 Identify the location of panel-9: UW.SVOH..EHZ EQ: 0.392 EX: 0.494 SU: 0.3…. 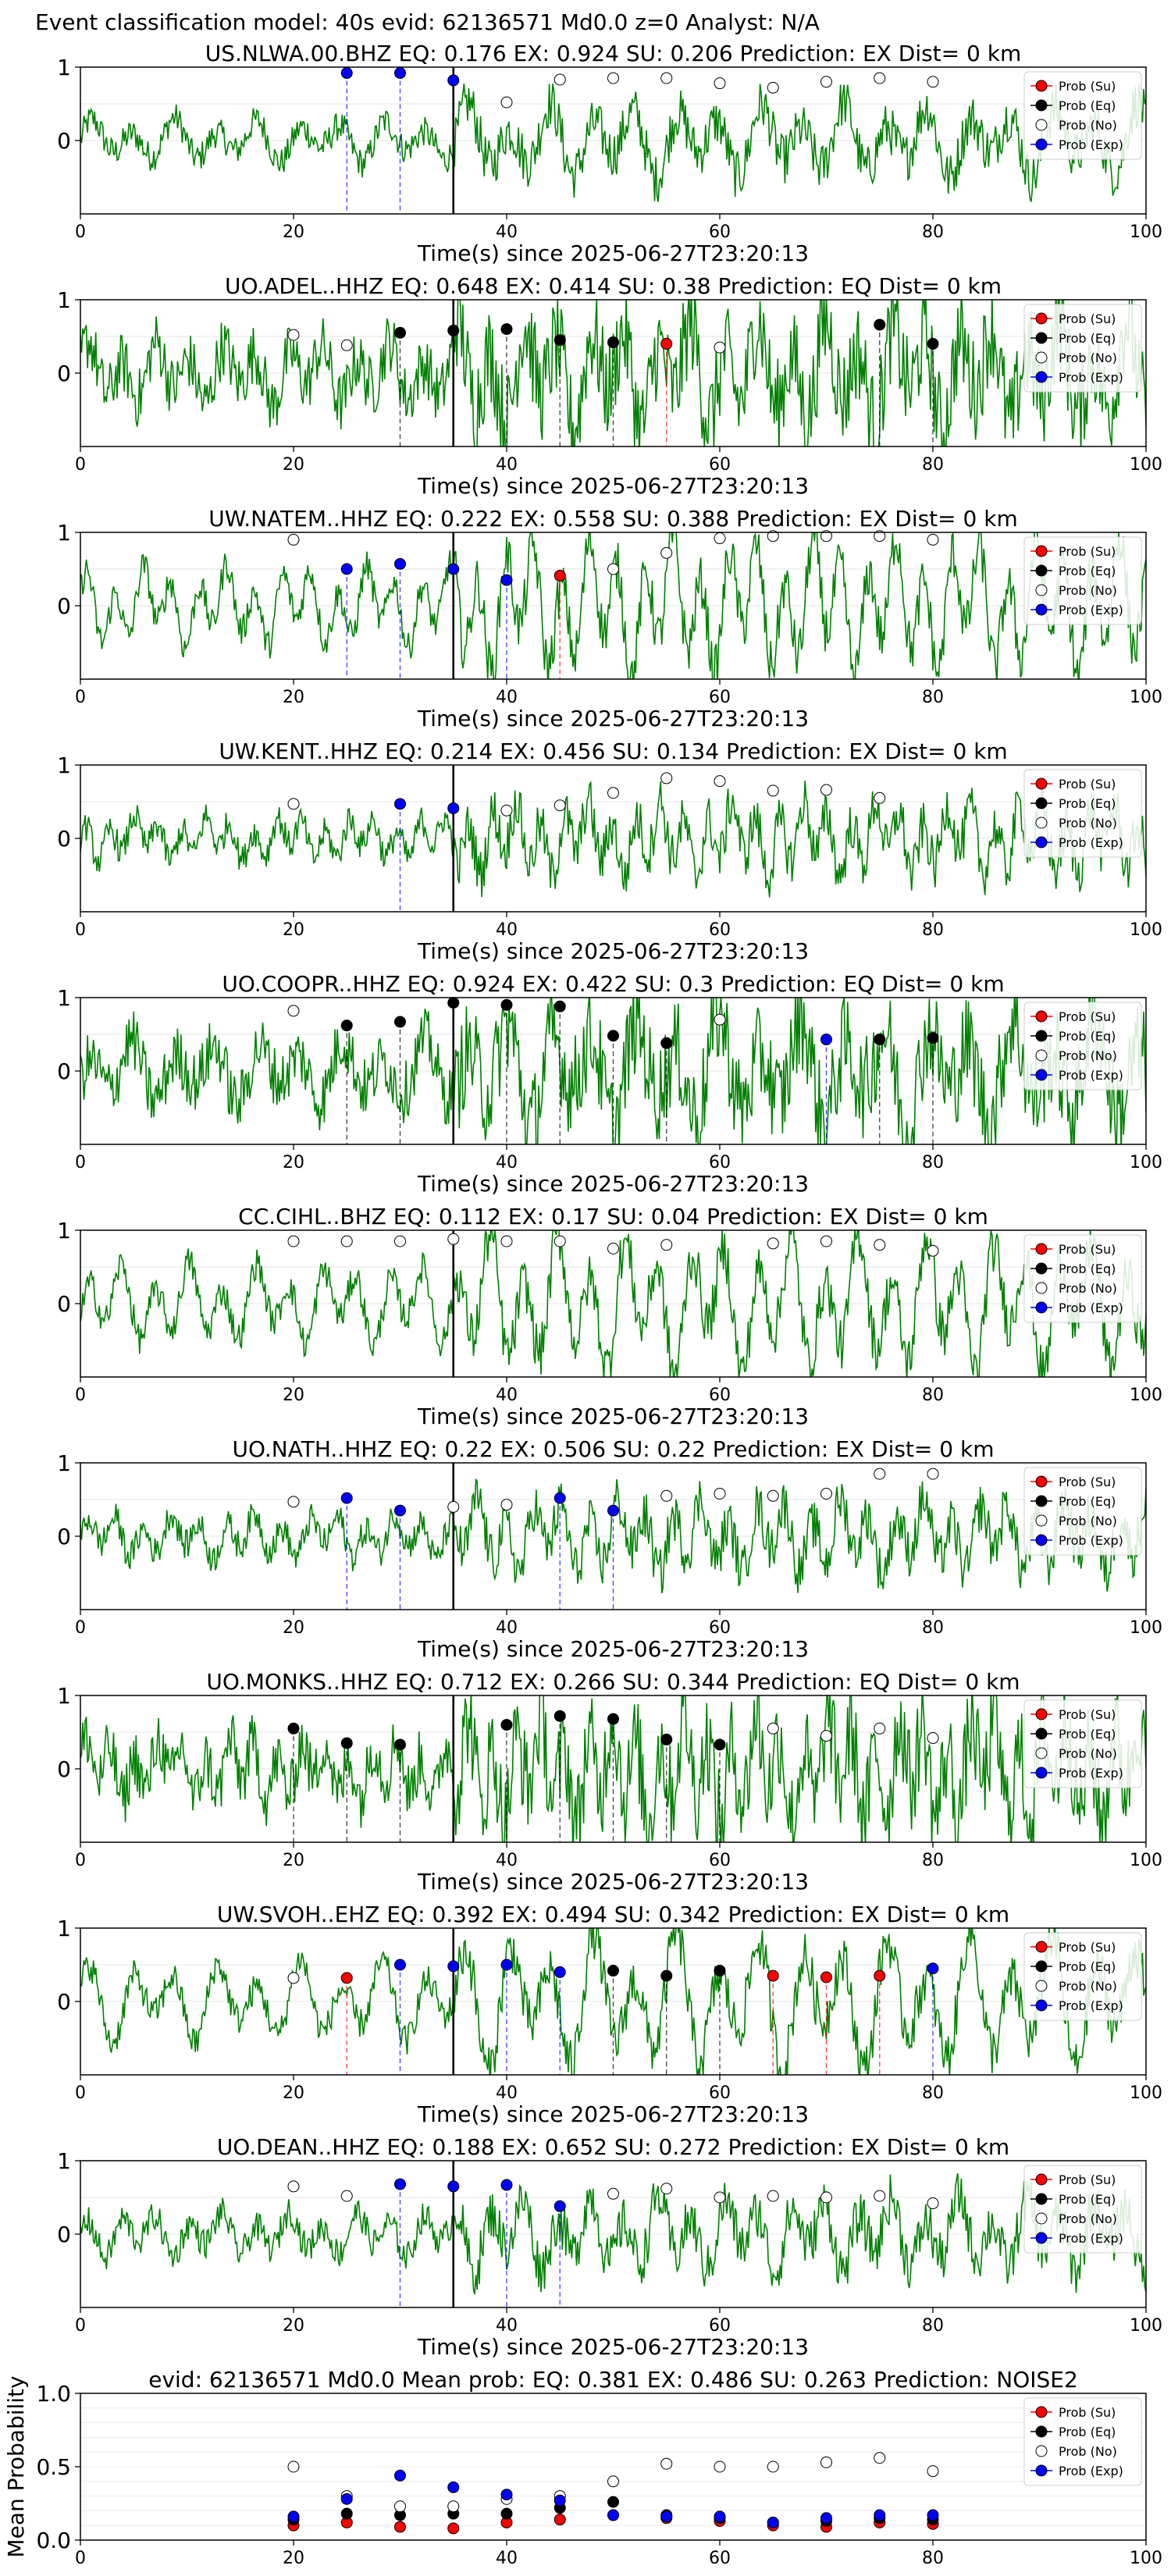
(609, 2015).